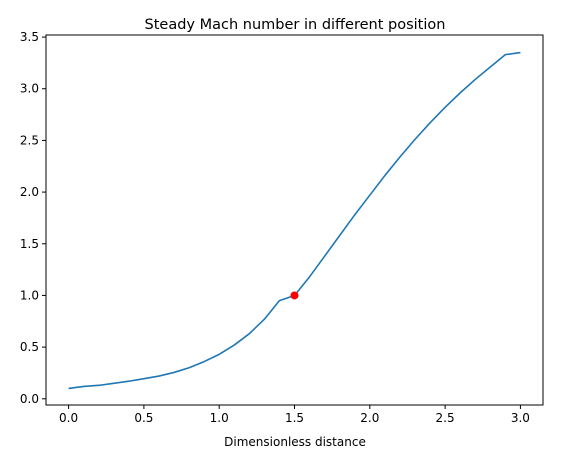 Image resolution: width=568 pixels, height=454 pixels. I want to click on y-tick-label: 2.5, so click(29, 140).